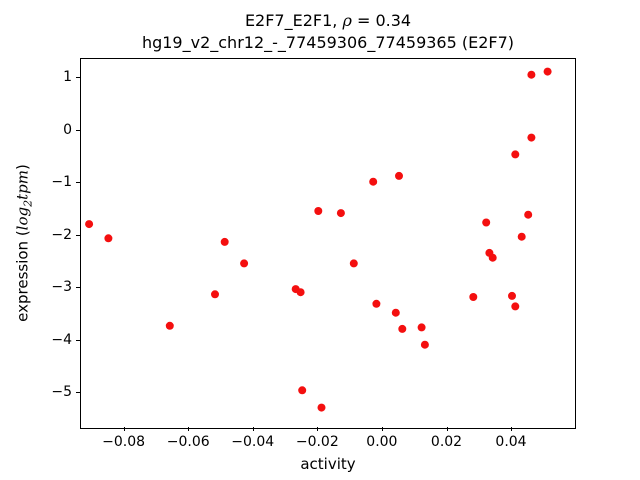 Image resolution: width=640 pixels, height=480 pixels. Describe the element at coordinates (61, 182) in the screenshot. I see `y-tick-label: −1` at that location.